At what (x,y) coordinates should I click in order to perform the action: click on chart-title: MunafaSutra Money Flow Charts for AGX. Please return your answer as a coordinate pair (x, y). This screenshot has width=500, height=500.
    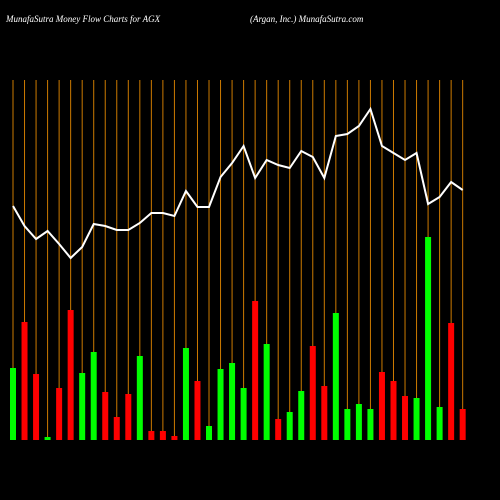
    Looking at the image, I should click on (83, 19).